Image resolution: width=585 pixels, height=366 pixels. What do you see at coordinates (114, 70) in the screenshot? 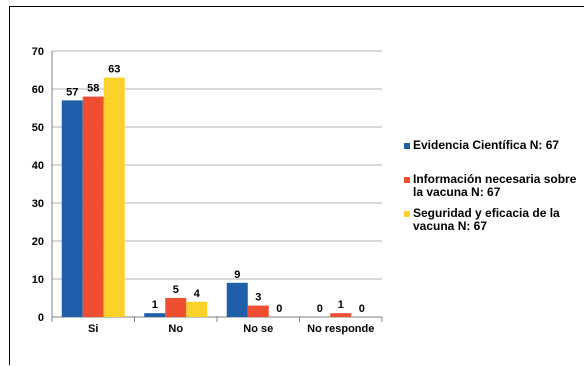
I see `data-label: 63` at bounding box center [114, 70].